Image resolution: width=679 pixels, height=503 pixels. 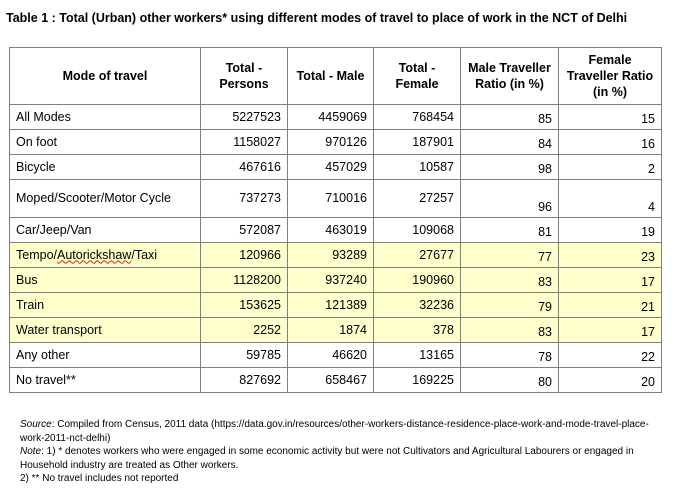 I want to click on header-male-ratio: Male Traveller Ratio (in %), so click(x=509, y=76).